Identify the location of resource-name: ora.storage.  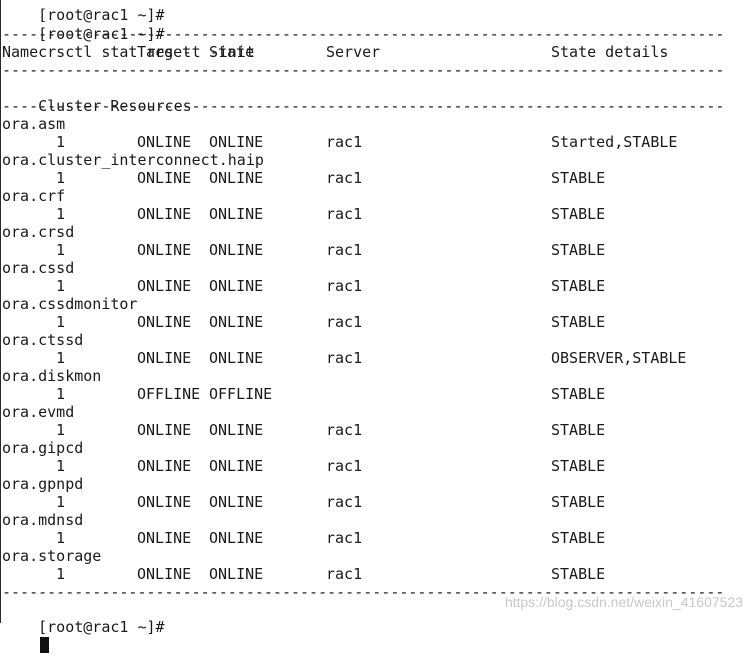
(52, 556).